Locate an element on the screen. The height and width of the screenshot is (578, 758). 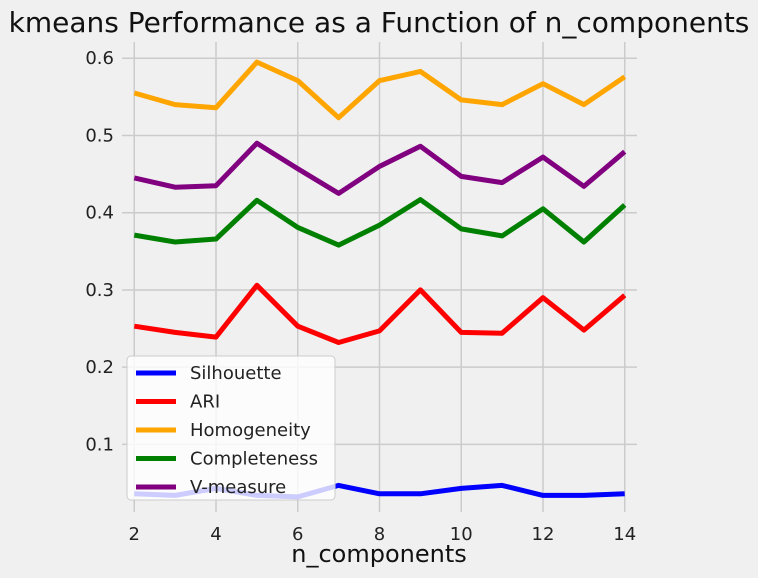
y-tick-label: 0.6 is located at coordinates (99, 58).